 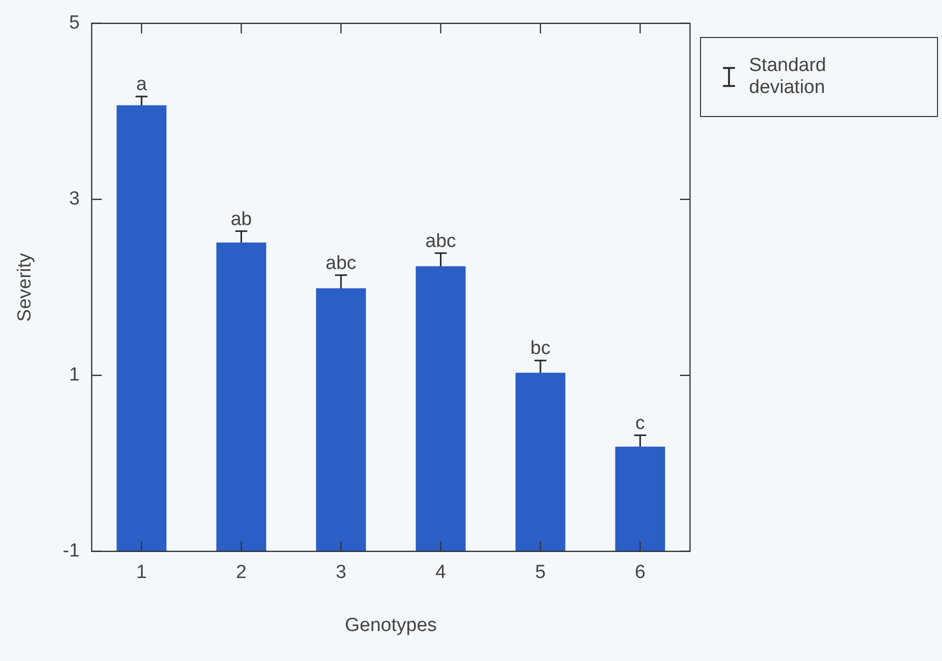 I want to click on x-tick-label: 3, so click(x=341, y=573).